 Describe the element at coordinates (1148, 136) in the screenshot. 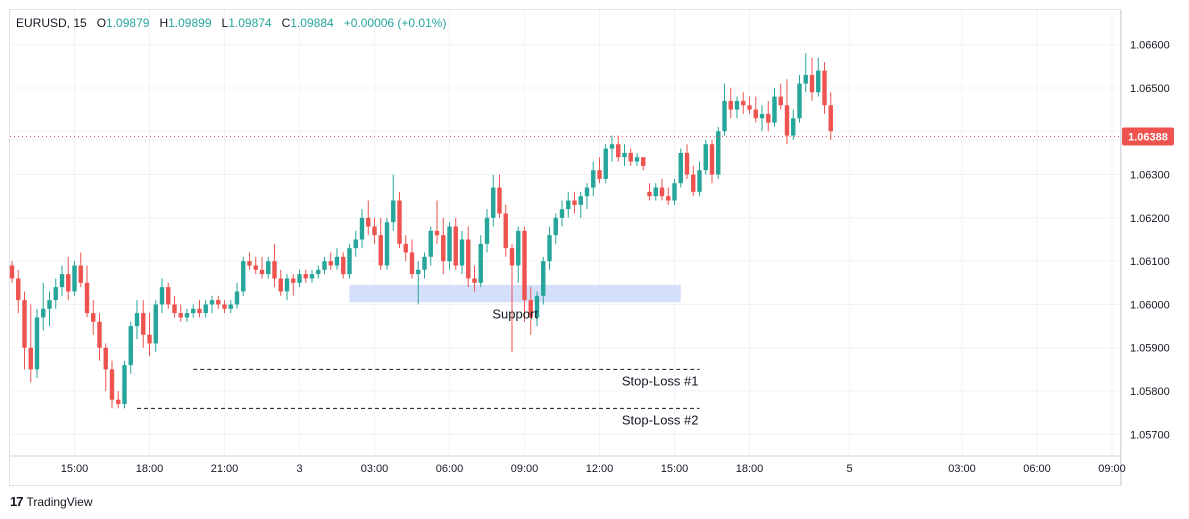

I see `last-price-tag` at that location.